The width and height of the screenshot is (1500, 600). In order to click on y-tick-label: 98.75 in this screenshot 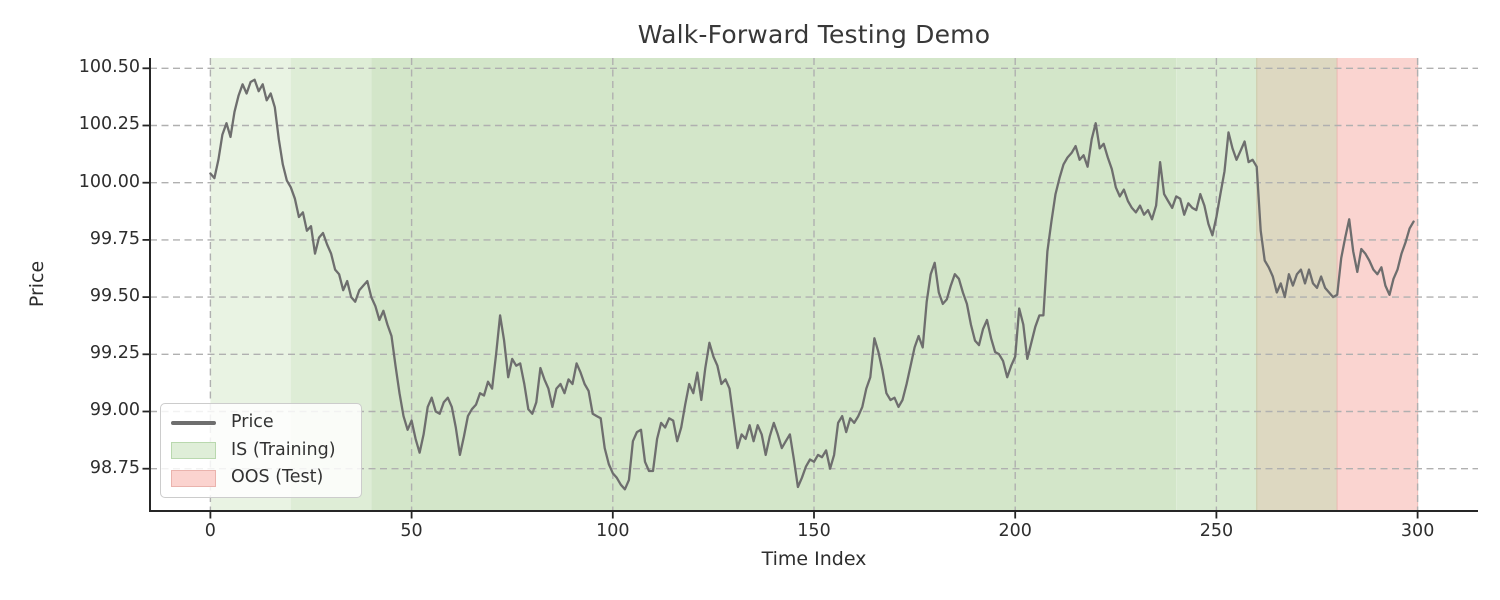, I will do `click(114, 467)`.